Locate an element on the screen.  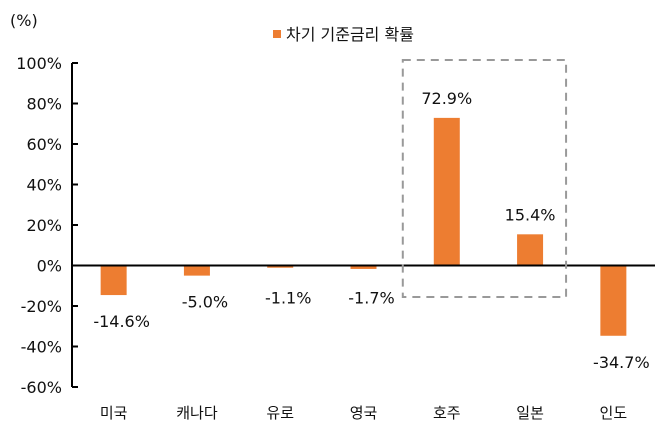
data-label: 72.9% is located at coordinates (446, 98).